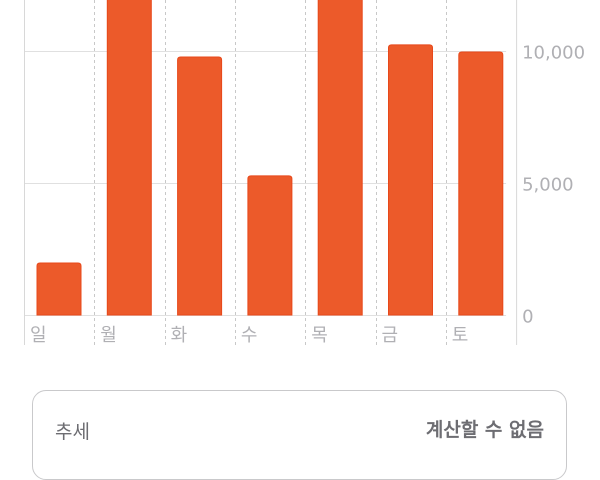 This screenshot has height=480, width=600. Describe the element at coordinates (553, 53) in the screenshot. I see `y-tick-label: 10,000` at that location.